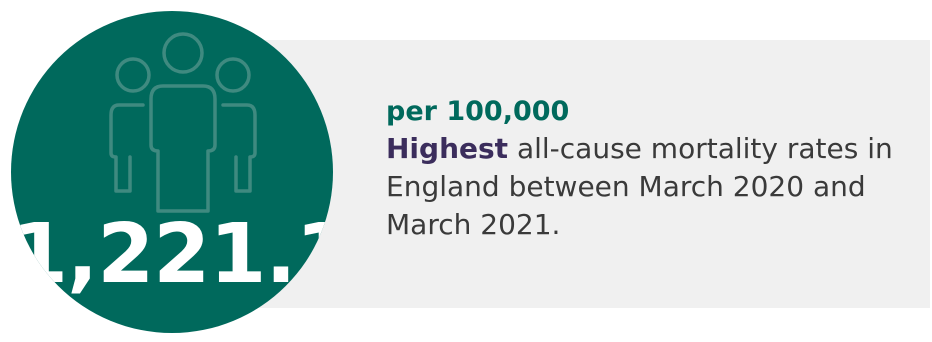  Describe the element at coordinates (447, 148) in the screenshot. I see `highlight-word: Highest` at that location.